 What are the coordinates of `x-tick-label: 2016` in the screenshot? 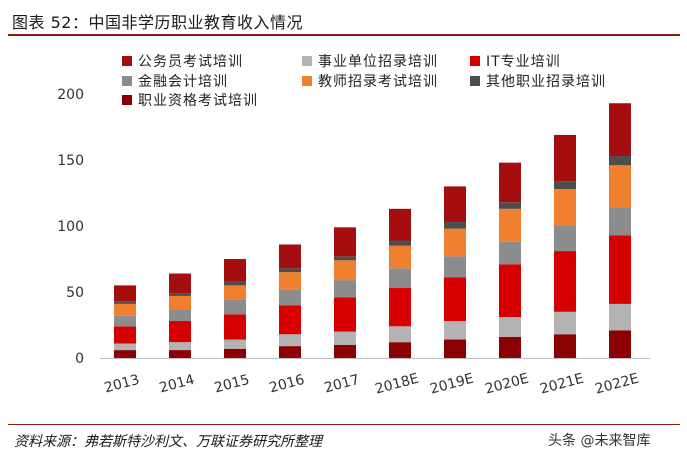 It's located at (287, 384).